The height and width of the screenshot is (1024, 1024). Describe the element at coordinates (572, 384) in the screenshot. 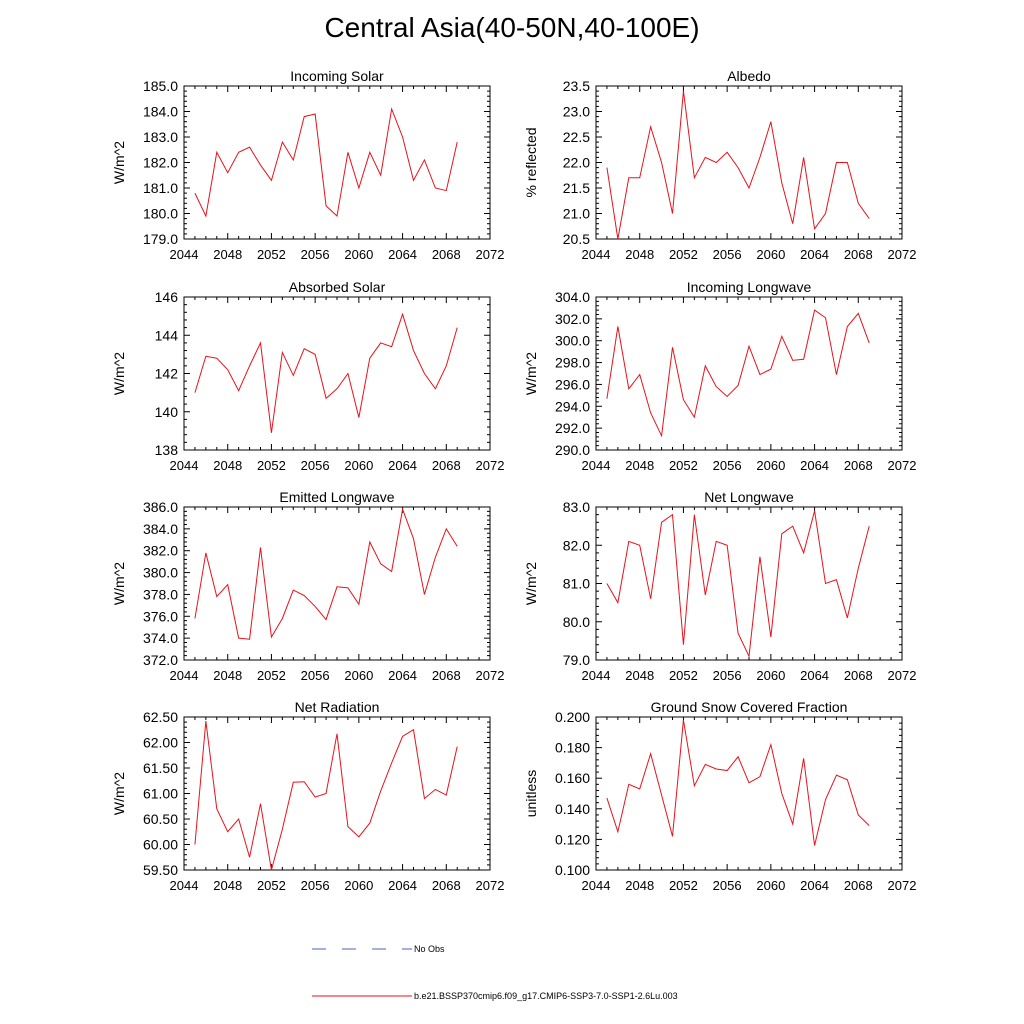

I see `y-tick-label: 296.0` at that location.